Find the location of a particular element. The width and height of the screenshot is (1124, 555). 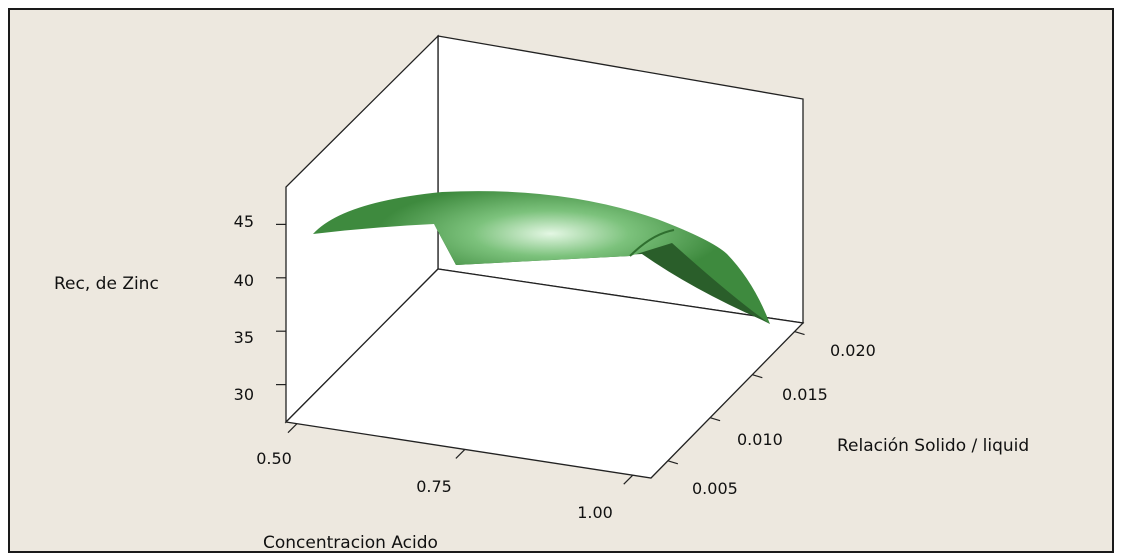

x-tick-label: 0.75 is located at coordinates (434, 486).